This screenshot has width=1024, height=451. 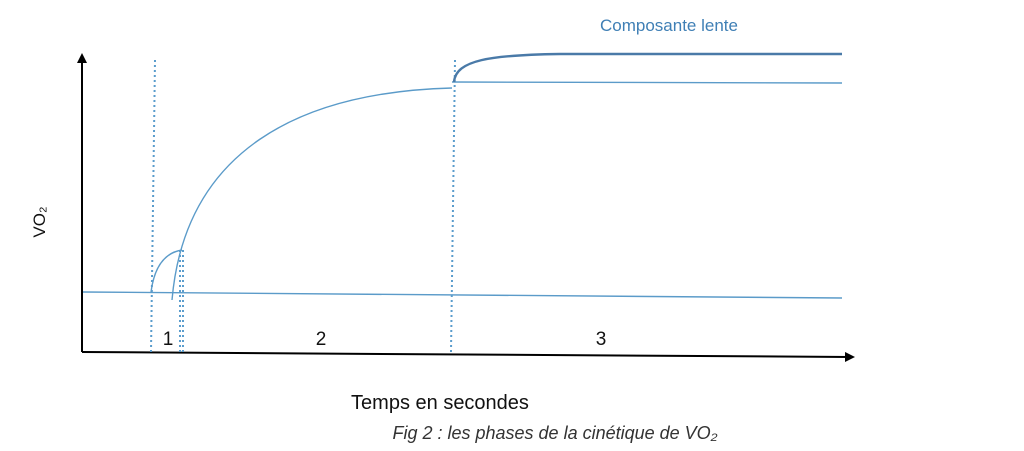 I want to click on phase-2-curve, so click(x=312, y=194).